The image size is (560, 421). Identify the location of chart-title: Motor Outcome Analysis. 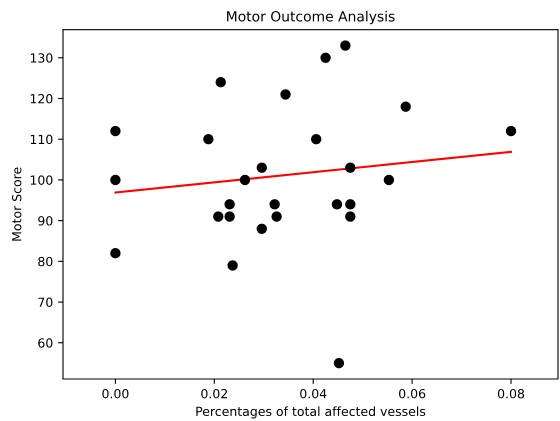
(311, 17).